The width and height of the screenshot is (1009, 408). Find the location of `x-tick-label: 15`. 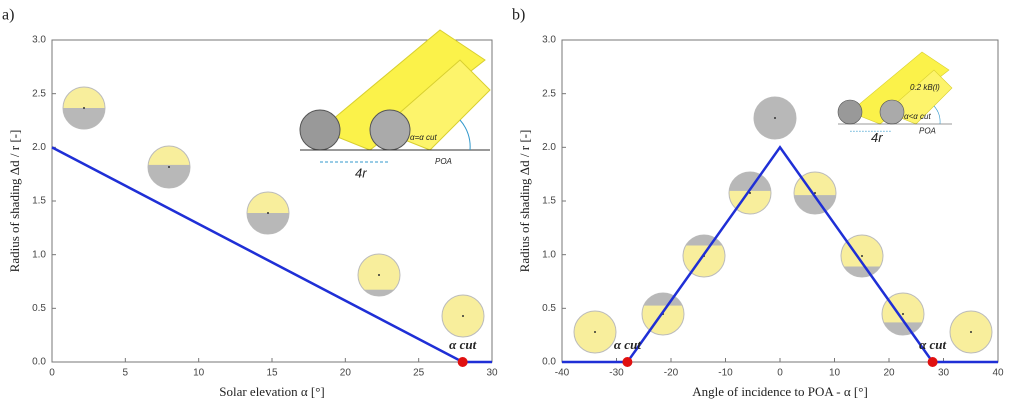

x-tick-label: 15 is located at coordinates (272, 373).